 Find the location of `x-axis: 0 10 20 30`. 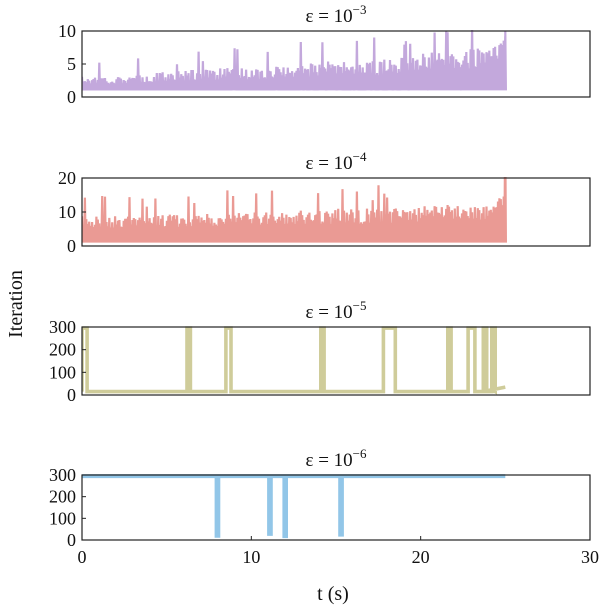

x-axis: 0 10 20 30 is located at coordinates (338, 551).